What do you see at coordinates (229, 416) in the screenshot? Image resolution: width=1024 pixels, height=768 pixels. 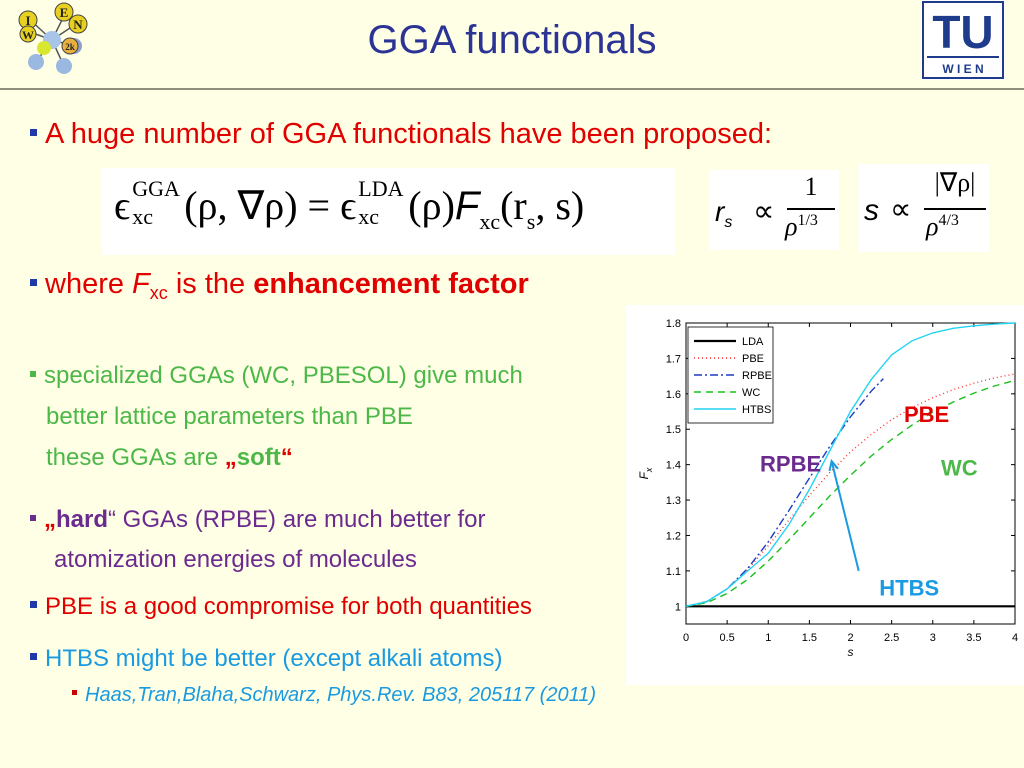 I see `b3-line2: better lattice parameters than PBE` at bounding box center [229, 416].